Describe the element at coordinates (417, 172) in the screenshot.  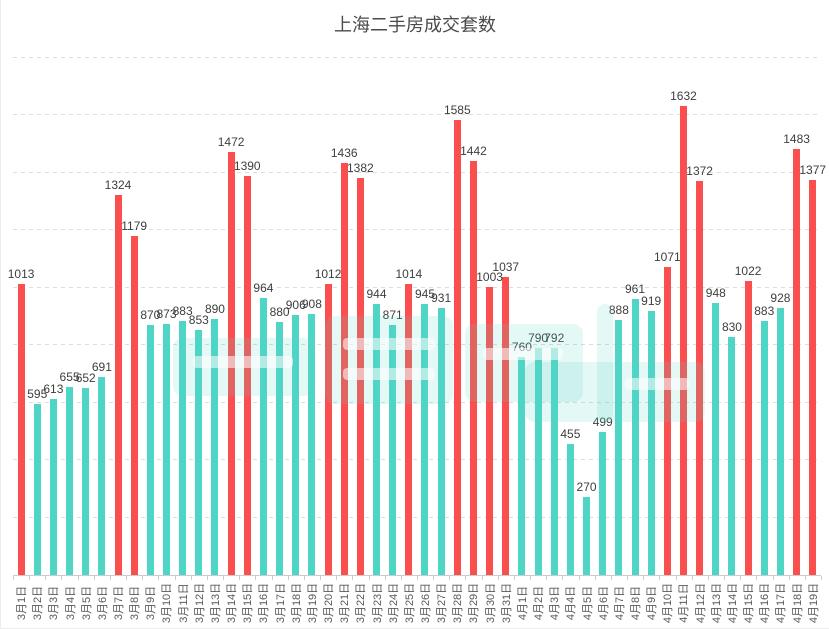
I see `gridline` at that location.